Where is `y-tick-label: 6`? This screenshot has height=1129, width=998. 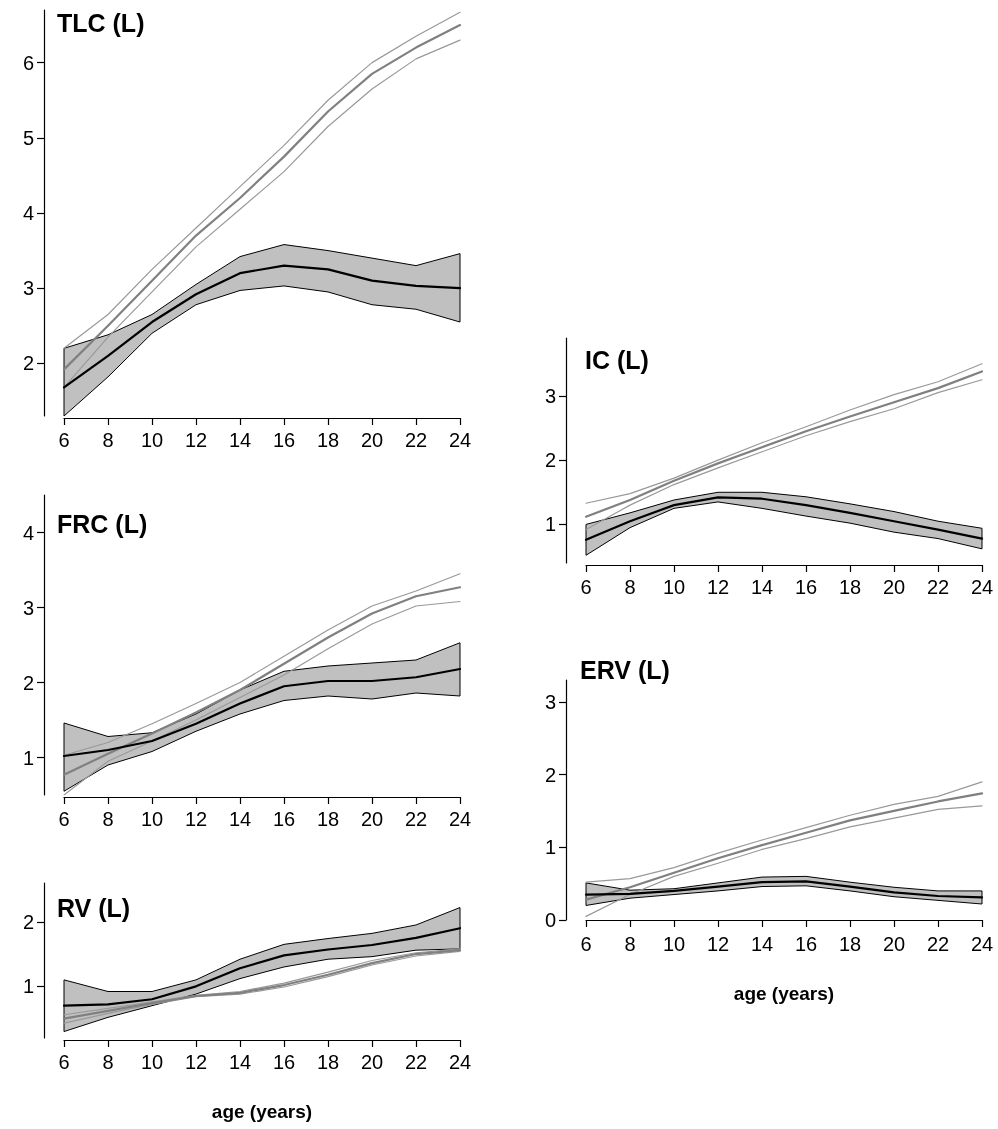
y-tick-label: 6 is located at coordinates (28, 62).